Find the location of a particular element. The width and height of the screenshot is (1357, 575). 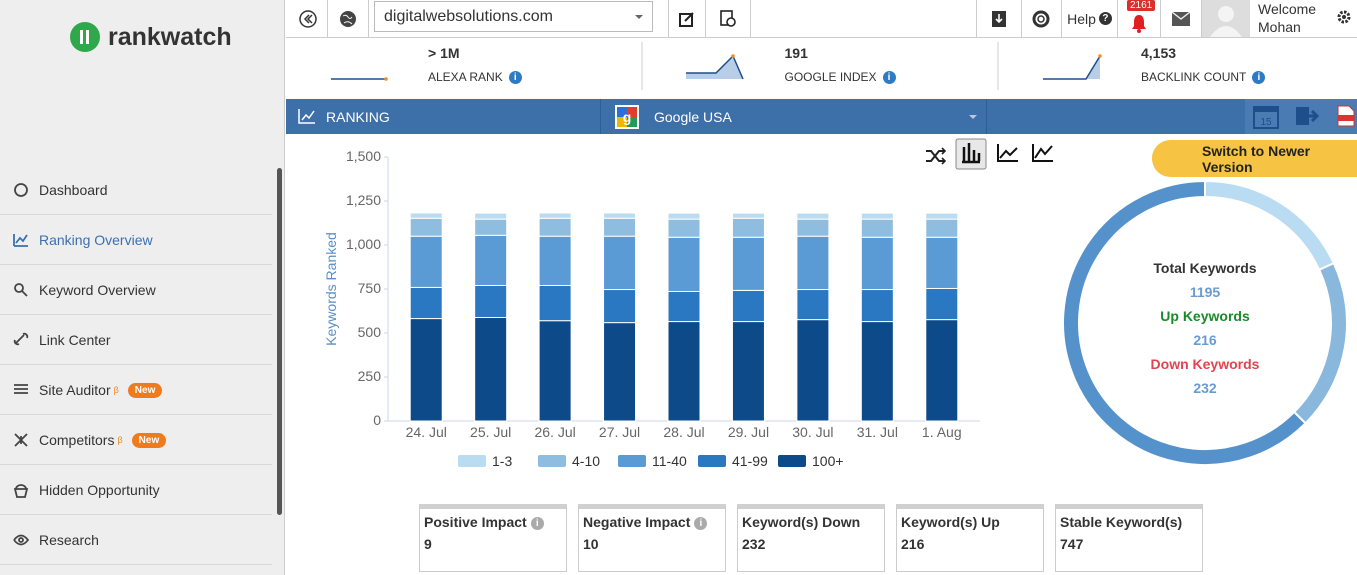

y-axis-title: Keywords Ranked is located at coordinates (331, 289).